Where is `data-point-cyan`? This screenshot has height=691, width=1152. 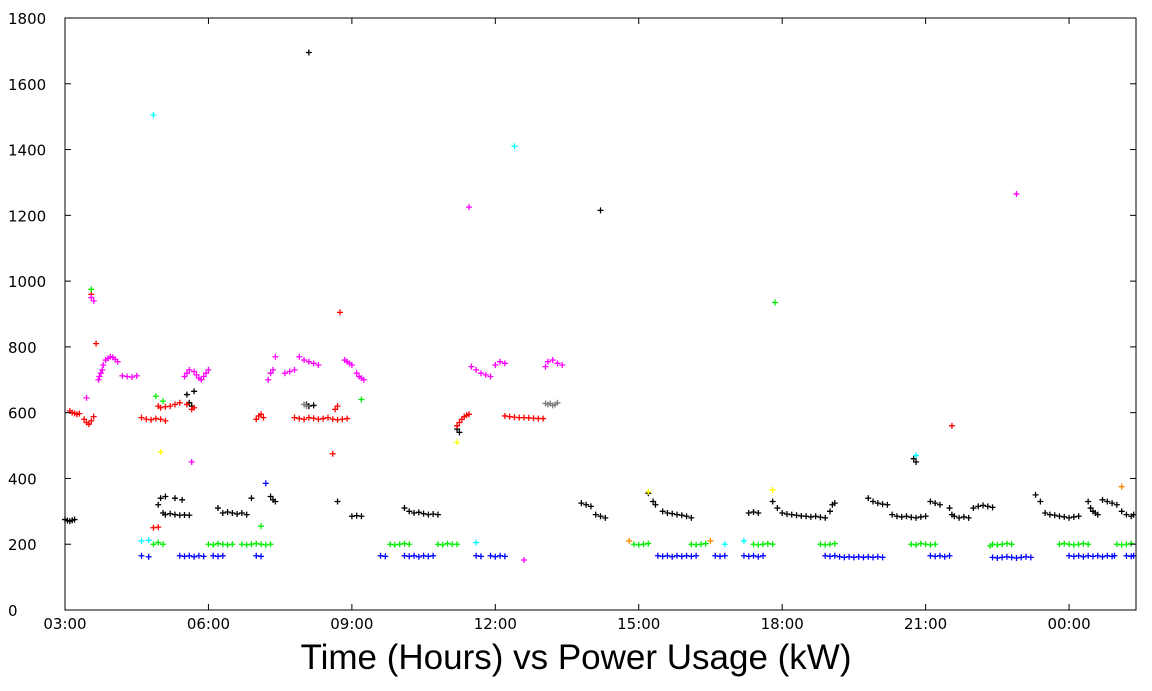 data-point-cyan is located at coordinates (916, 455).